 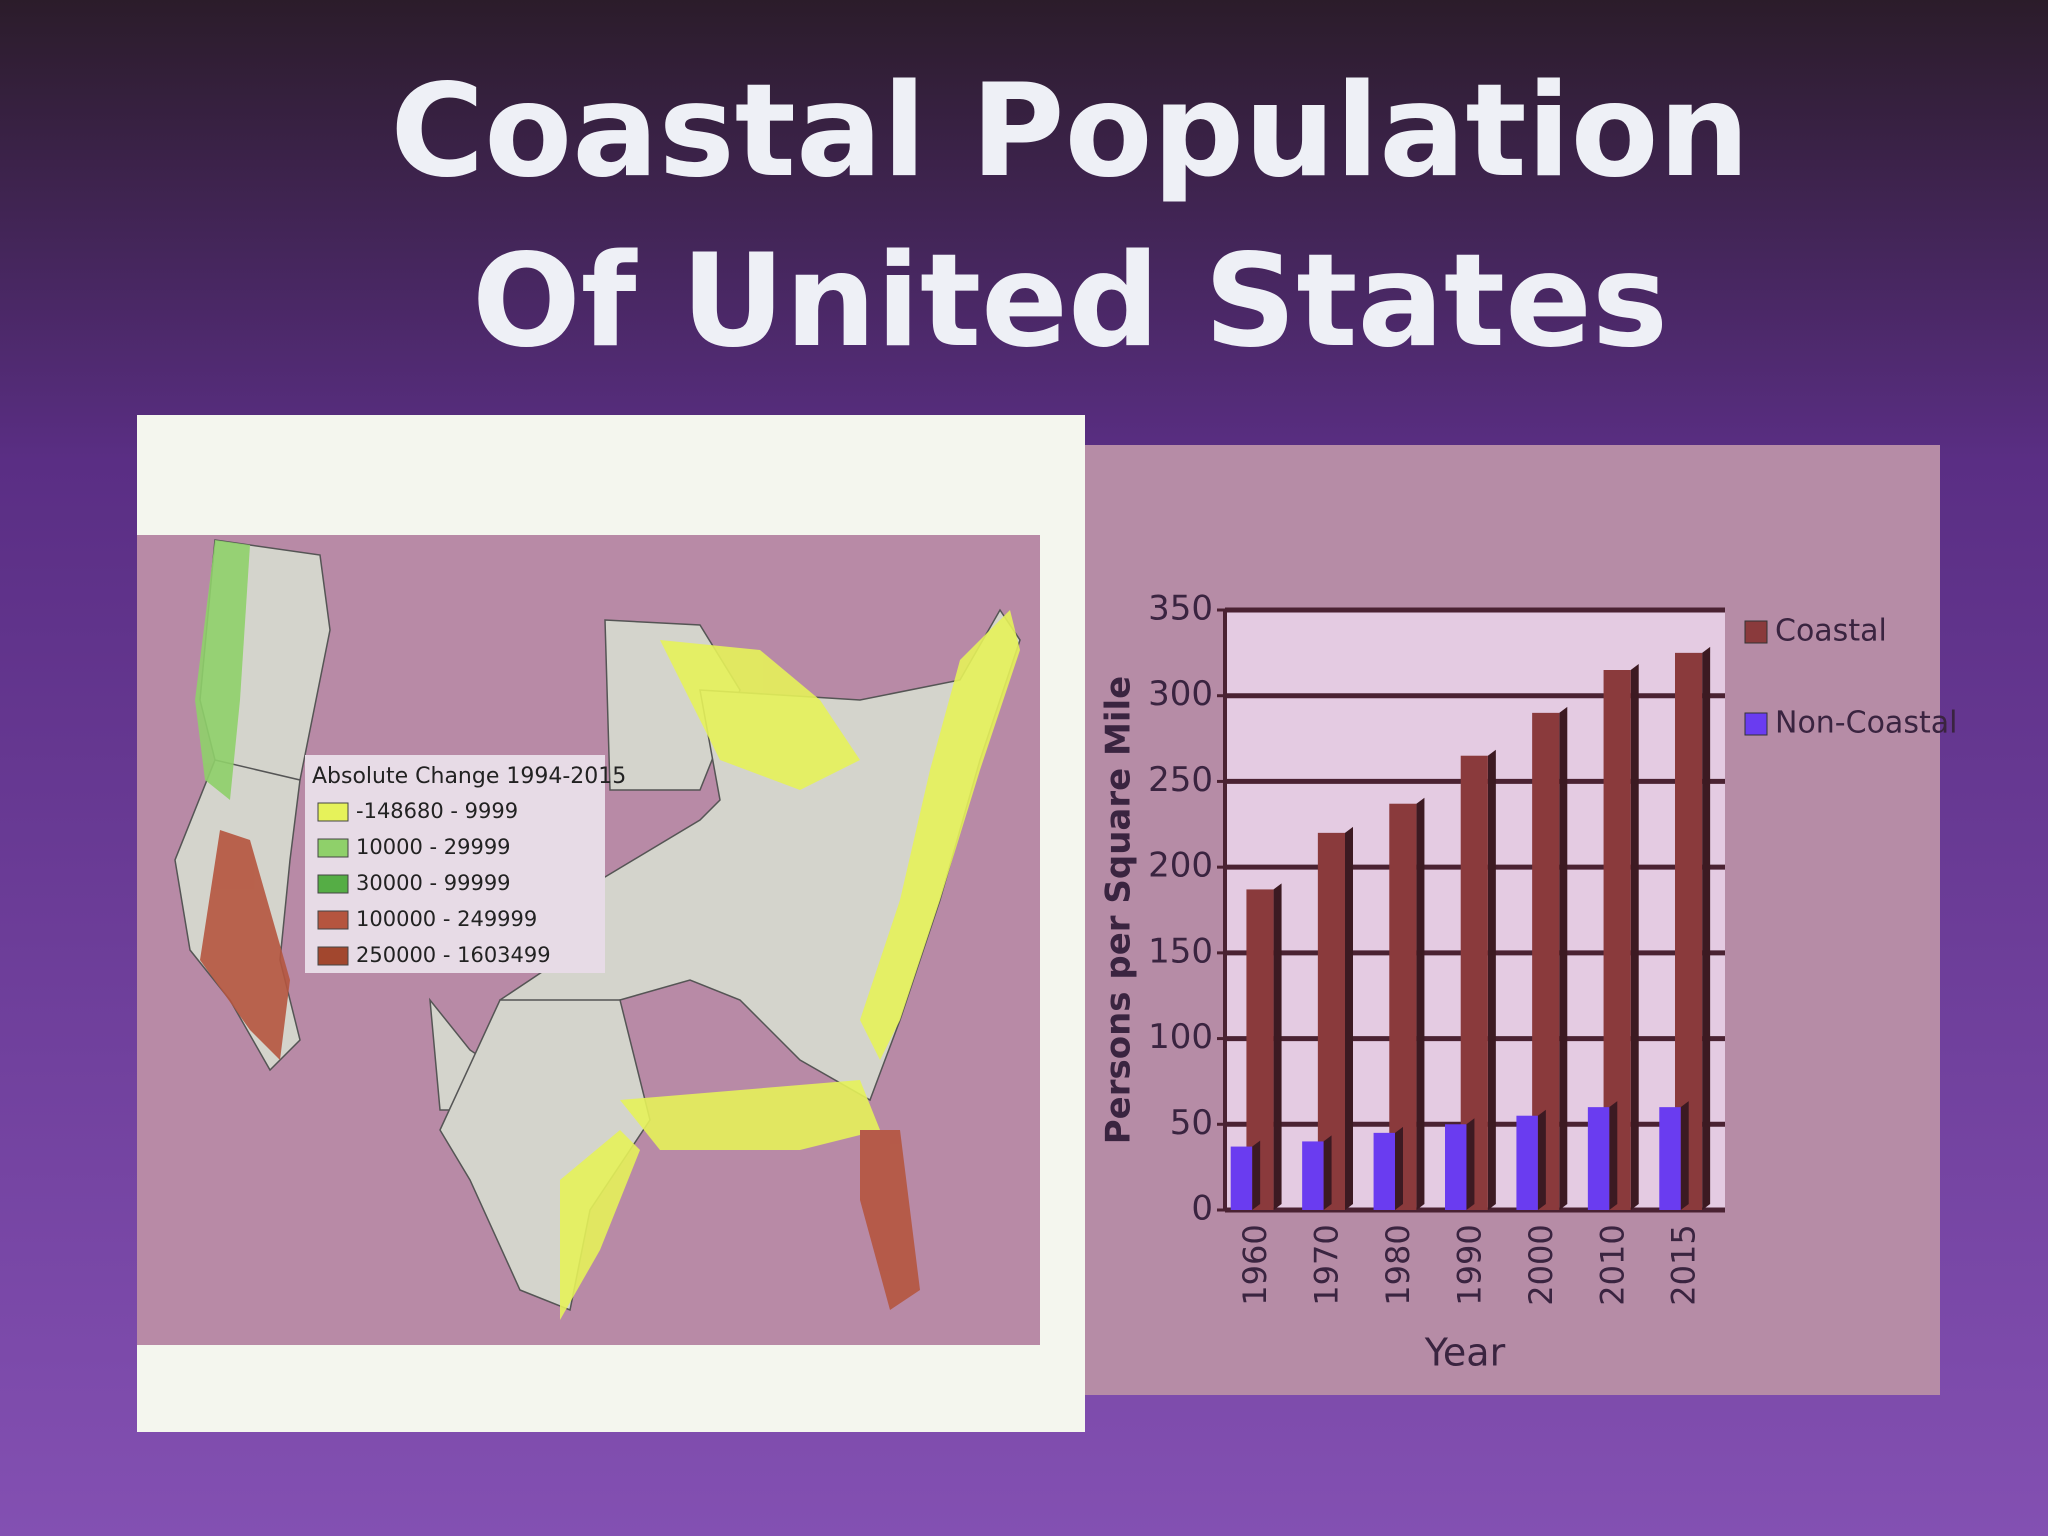 What do you see at coordinates (1202, 1209) in the screenshot?
I see `y-tick-label: 0` at bounding box center [1202, 1209].